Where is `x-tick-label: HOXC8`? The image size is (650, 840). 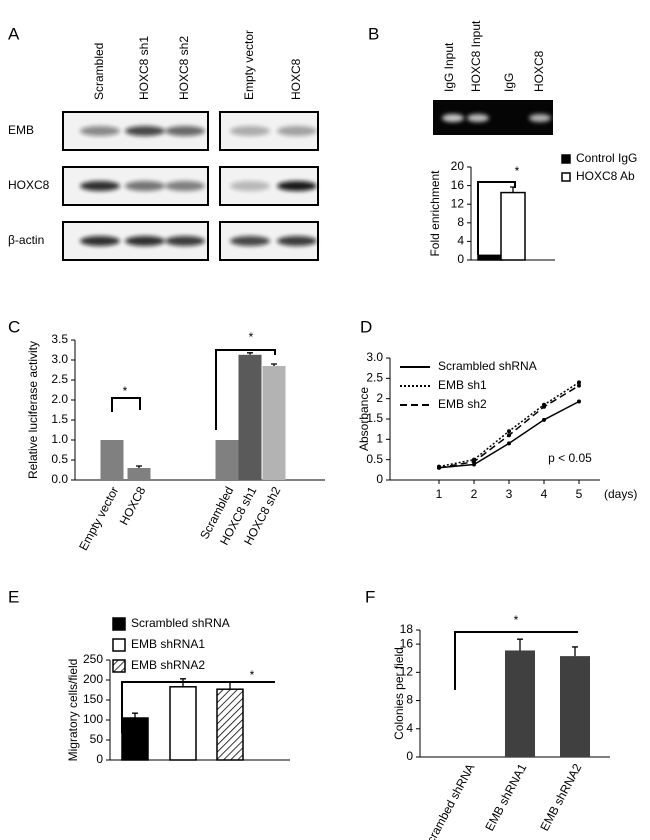
x-tick-label: HOXC8 is located at coordinates (133, 505).